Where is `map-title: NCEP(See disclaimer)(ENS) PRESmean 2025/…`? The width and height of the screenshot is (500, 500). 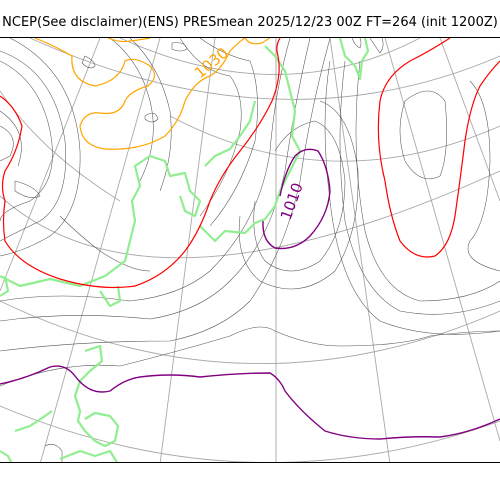 map-title: NCEP(See disclaimer)(ENS) PRESmean 2025/… is located at coordinates (250, 22).